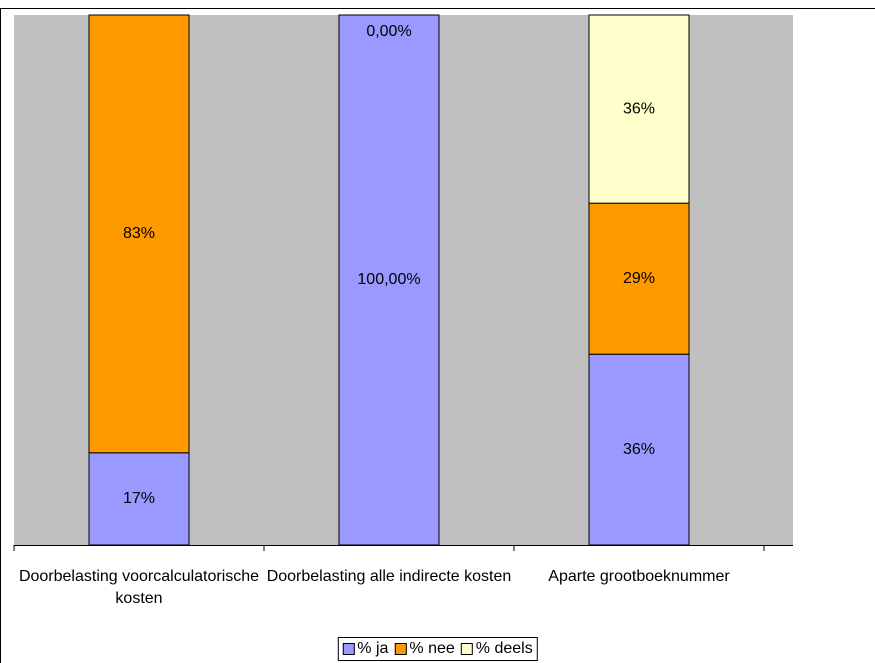 This screenshot has width=875, height=663. I want to click on data-label: 100,00%, so click(388, 279).